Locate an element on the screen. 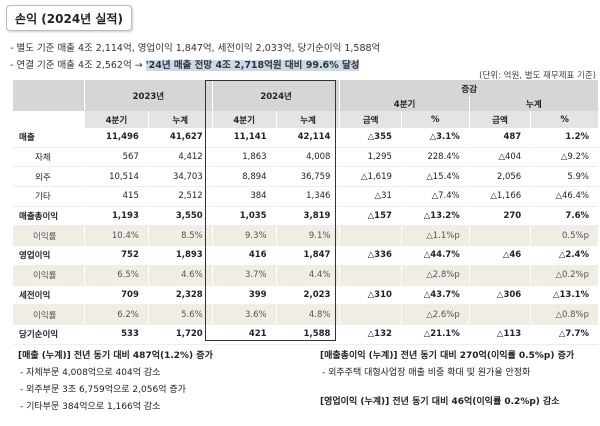 The width and height of the screenshot is (600, 426). cell: 3.6% is located at coordinates (244, 314).